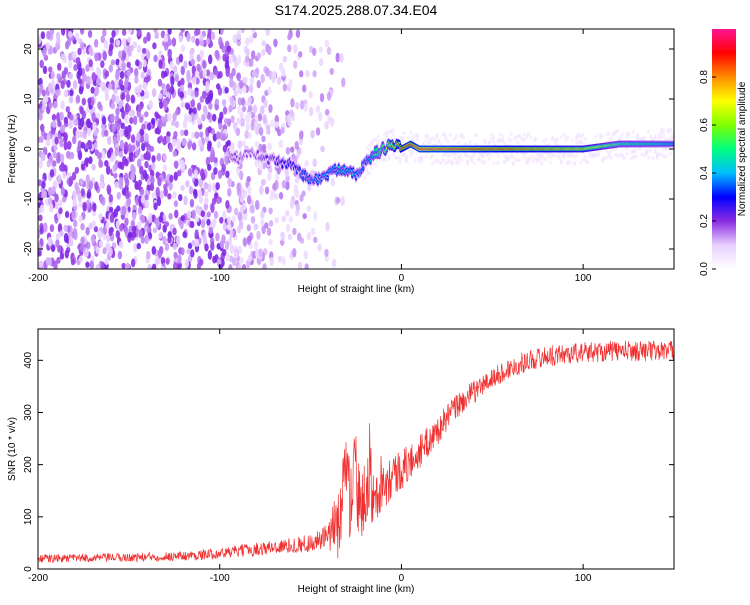 The image size is (750, 605). What do you see at coordinates (583, 278) in the screenshot?
I see `spectrogram-x-tick-label: 100` at bounding box center [583, 278].